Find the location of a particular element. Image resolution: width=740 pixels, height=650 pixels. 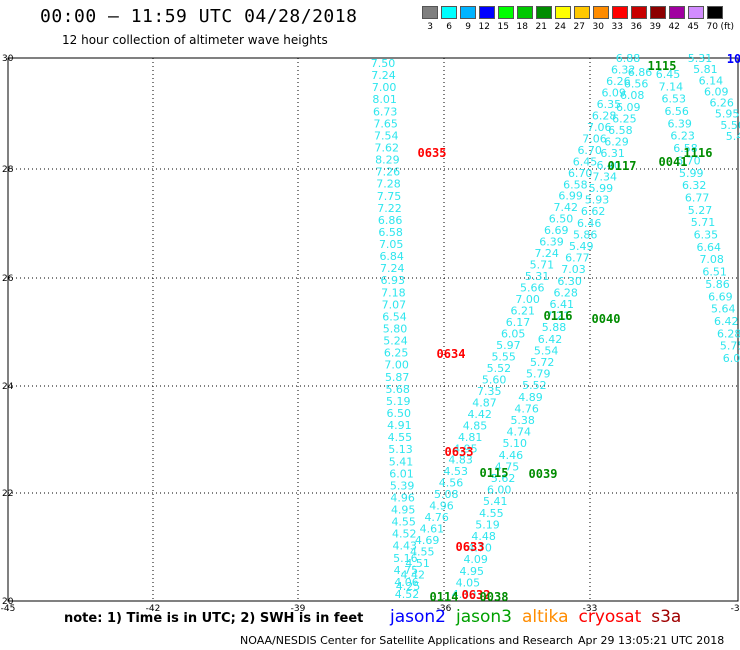

track-b-value: 6.50 is located at coordinates (561, 219).